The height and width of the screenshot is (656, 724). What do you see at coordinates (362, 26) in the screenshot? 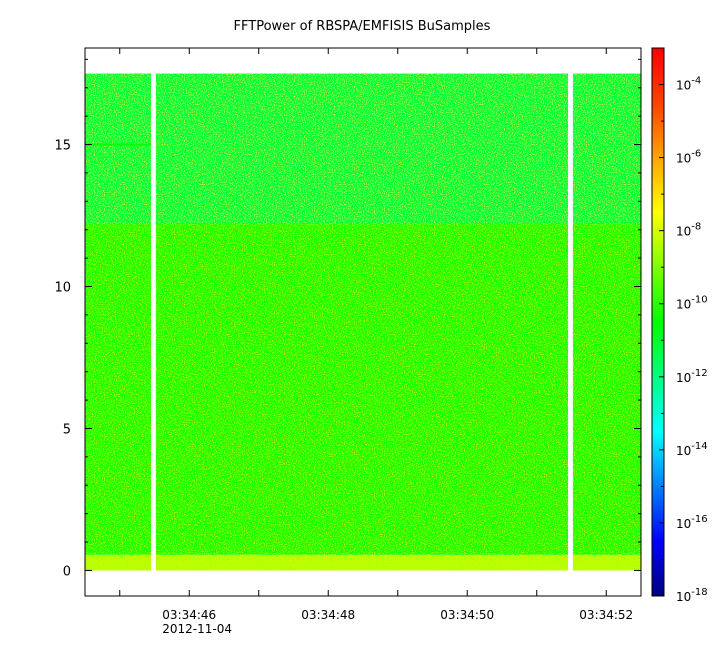
I see `chart-title: FFTPower of RBSPA/EMFISIS BuSamples` at bounding box center [362, 26].